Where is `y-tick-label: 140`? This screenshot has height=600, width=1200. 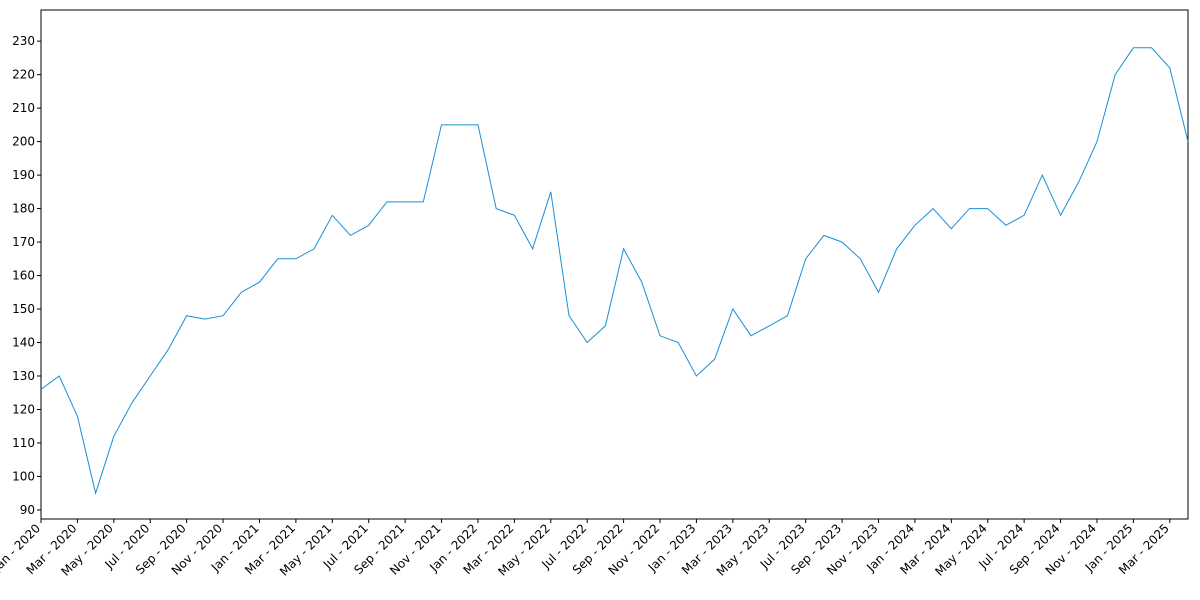 y-tick-label: 140 is located at coordinates (23, 343).